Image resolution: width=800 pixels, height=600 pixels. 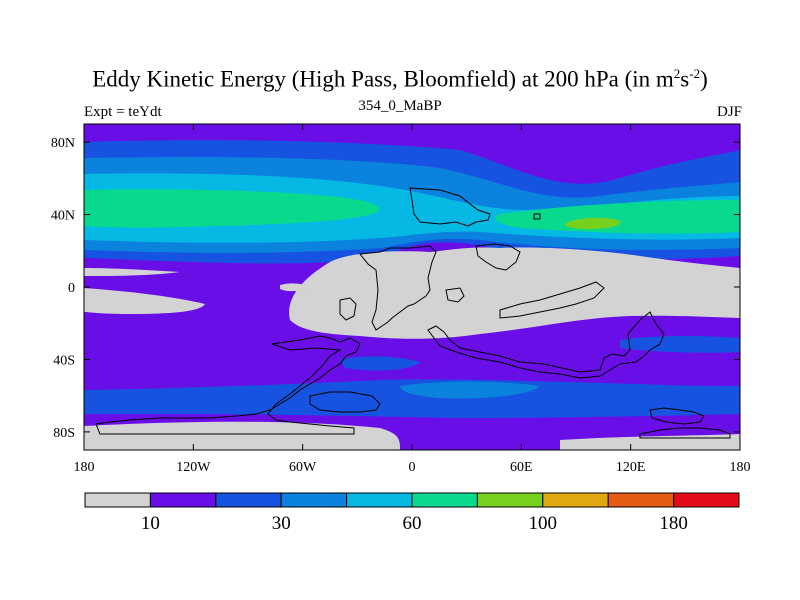 What do you see at coordinates (543, 523) in the screenshot?
I see `colorbar-label: 100` at bounding box center [543, 523].